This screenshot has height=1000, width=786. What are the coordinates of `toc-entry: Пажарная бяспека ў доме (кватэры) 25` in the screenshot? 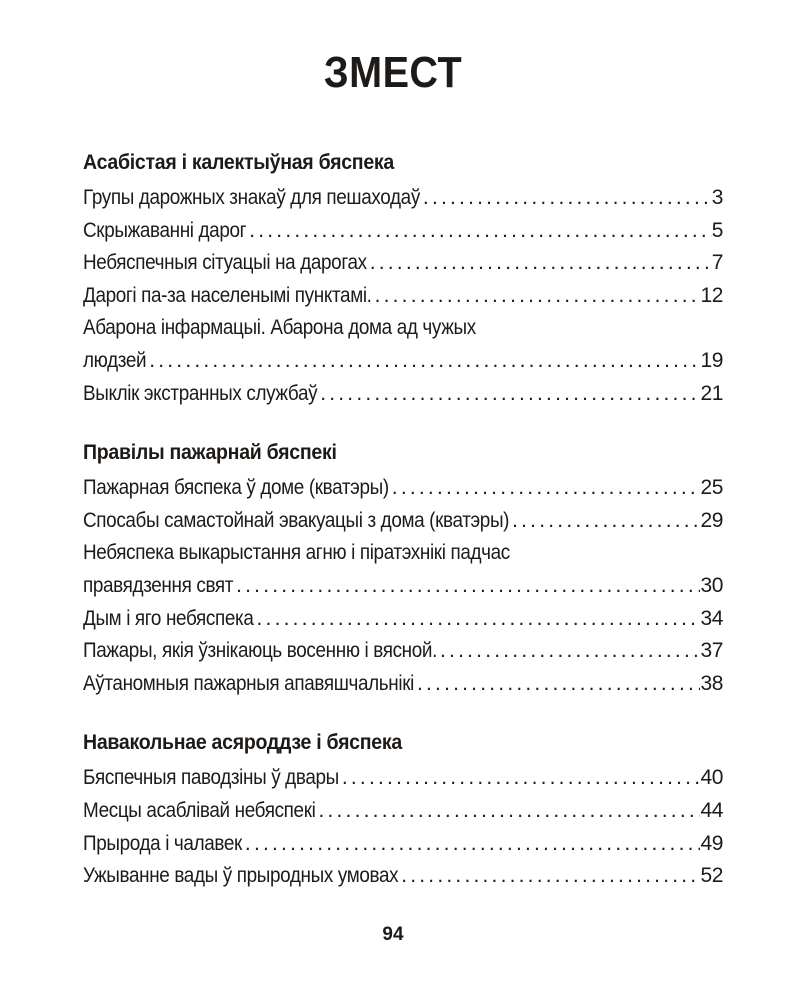 It's located at (403, 488).